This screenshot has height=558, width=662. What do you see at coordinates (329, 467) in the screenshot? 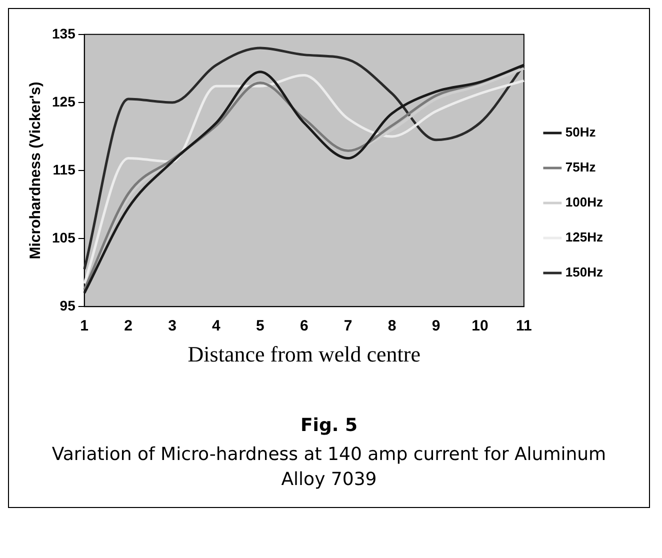
I see `text: Variation of Micro-hardness at 140 amp current for Aluminum Alloy 7039` at bounding box center [329, 467].